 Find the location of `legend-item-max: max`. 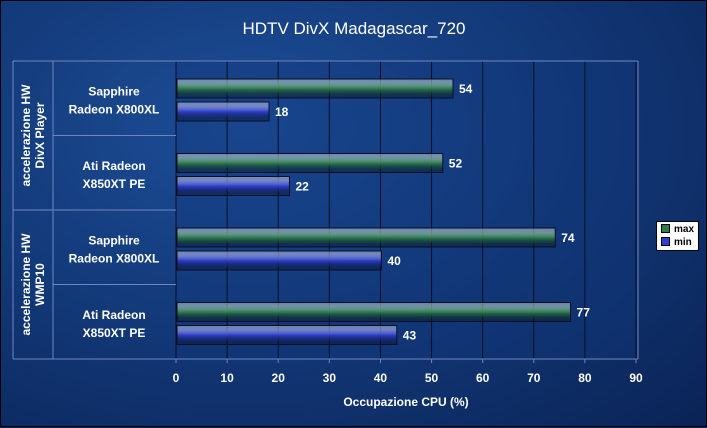

legend-item-max: max is located at coordinates (678, 229).